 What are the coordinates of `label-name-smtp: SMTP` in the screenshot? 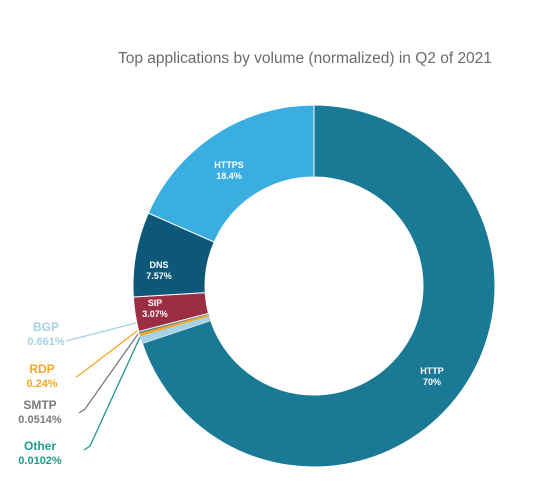 It's located at (39, 405).